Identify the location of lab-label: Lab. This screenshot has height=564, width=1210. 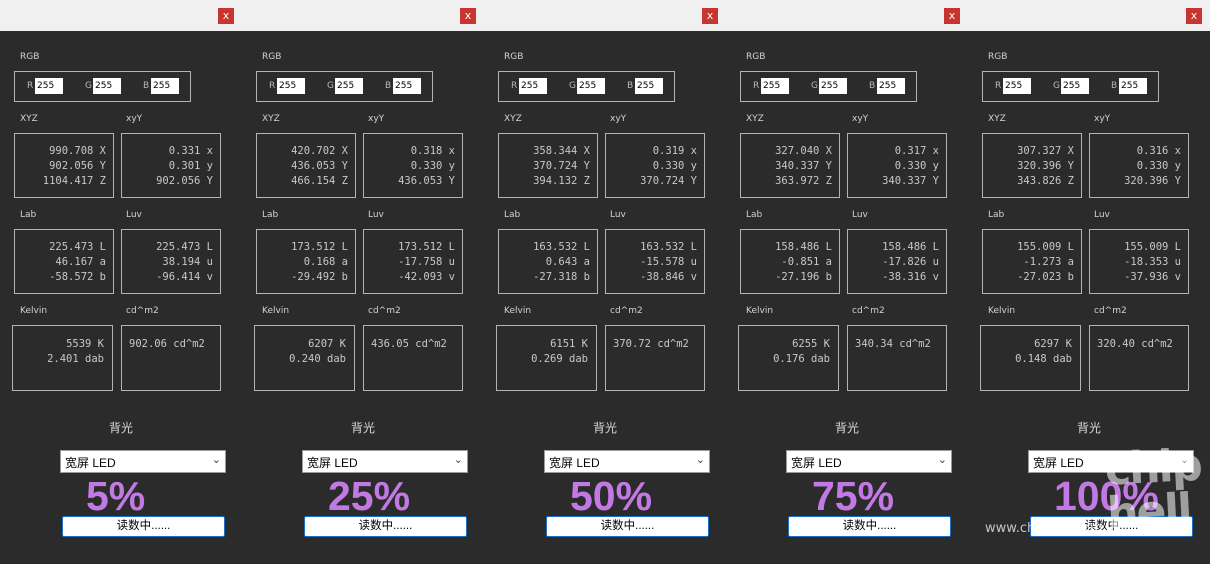
(996, 215).